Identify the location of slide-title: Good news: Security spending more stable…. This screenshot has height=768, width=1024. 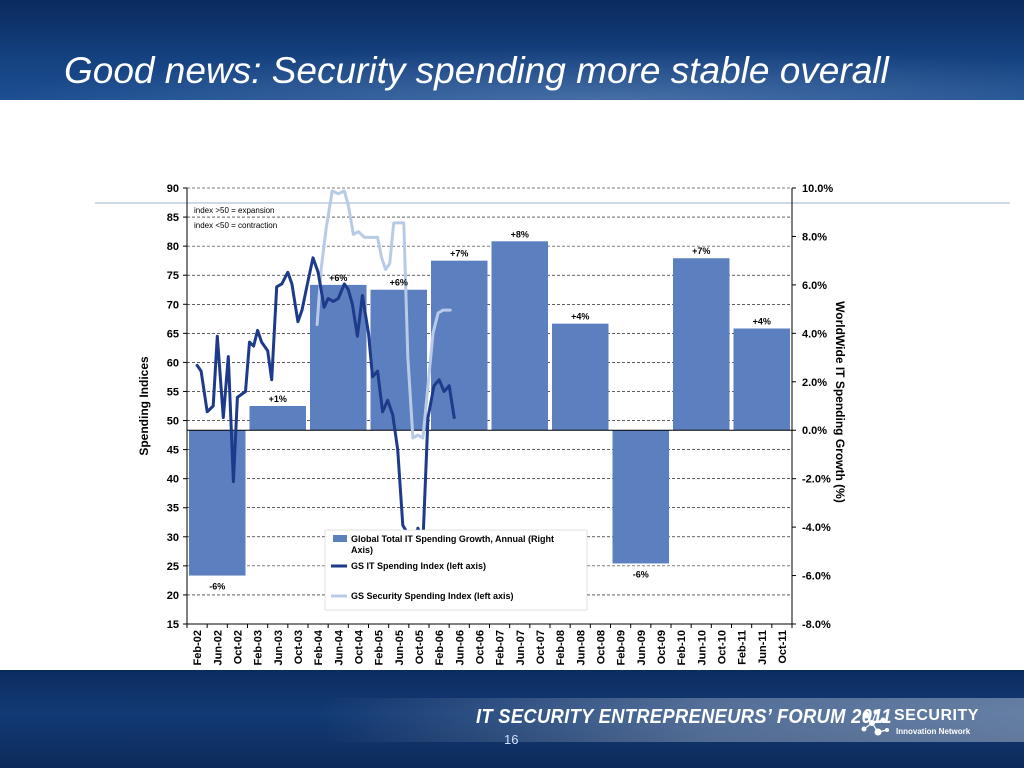
(476, 70).